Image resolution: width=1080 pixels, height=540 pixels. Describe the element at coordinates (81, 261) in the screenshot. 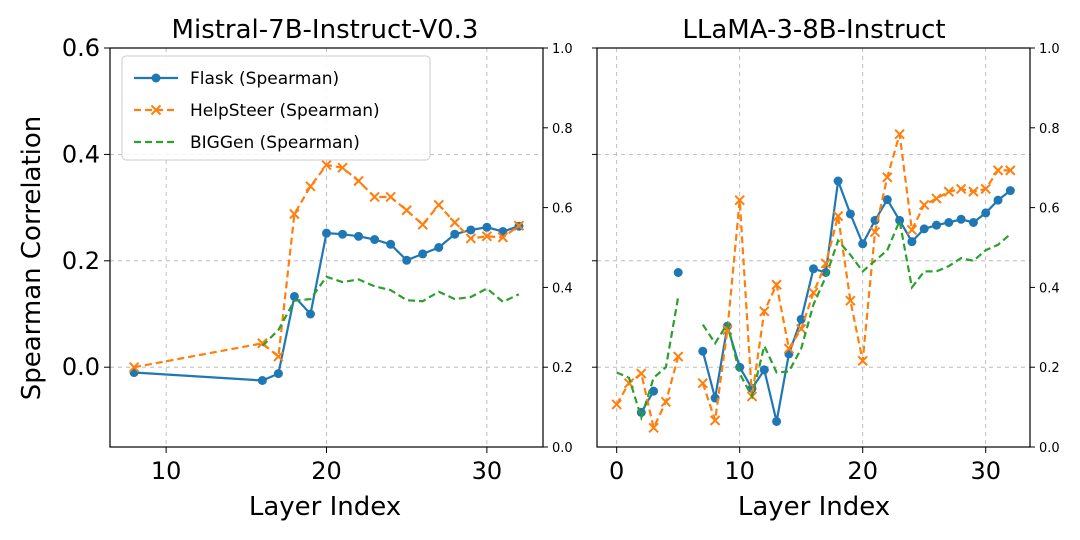

I see `y-tick-label: 0.2` at that location.